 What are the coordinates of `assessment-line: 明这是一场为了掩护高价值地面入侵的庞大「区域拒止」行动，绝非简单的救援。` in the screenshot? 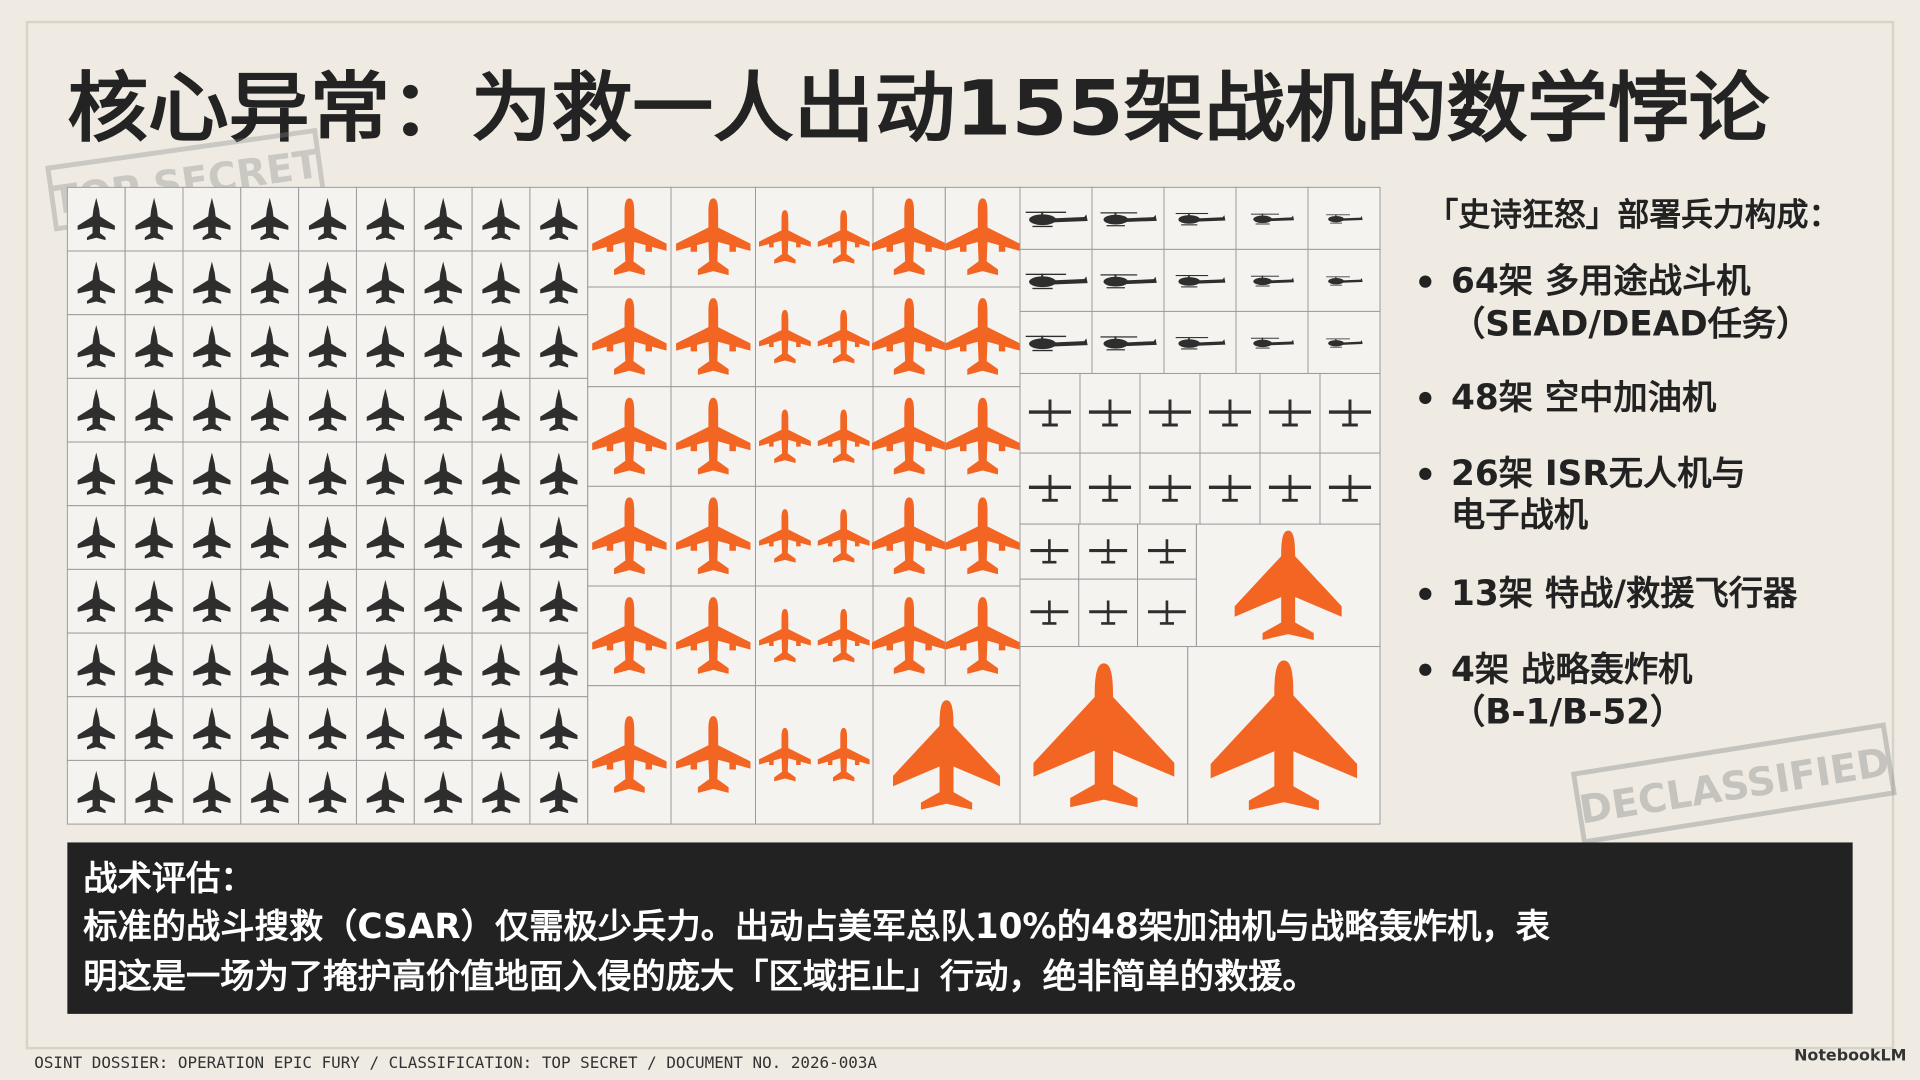 It's located at (700, 977).